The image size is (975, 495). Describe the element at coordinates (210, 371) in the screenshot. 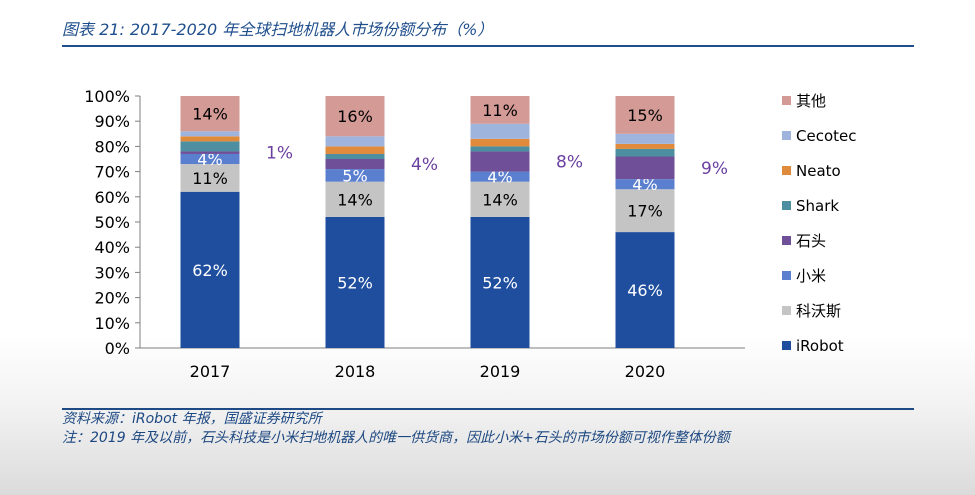

I see `x-tick-label: 2017` at that location.